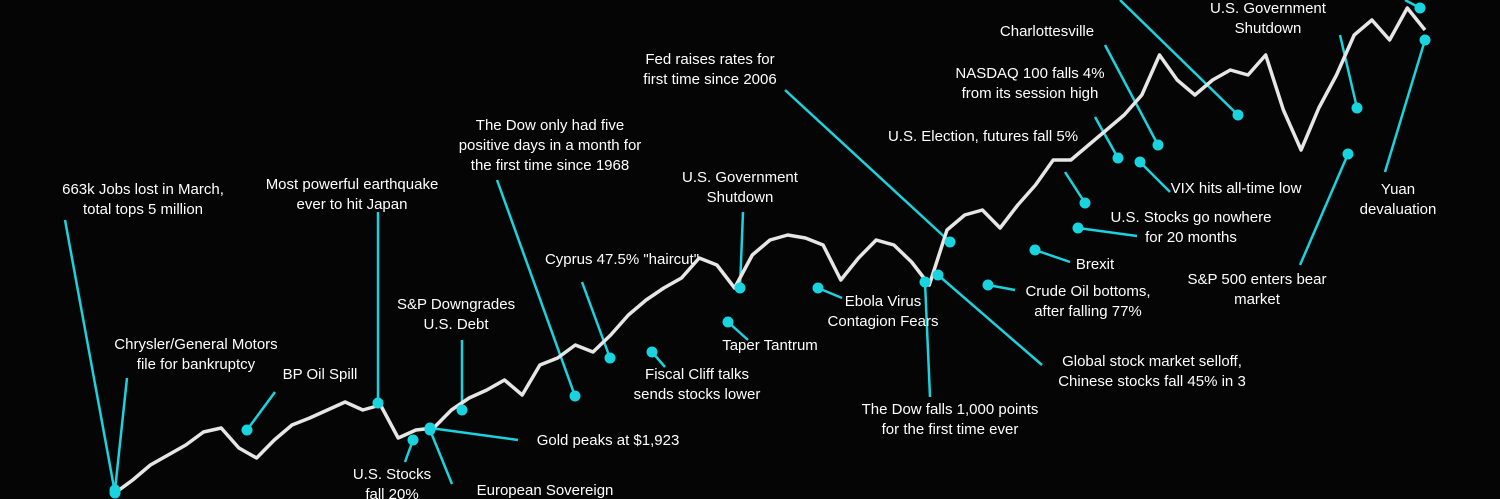 The image size is (1500, 499). Describe the element at coordinates (1152, 361) in the screenshot. I see `annotation-text: Global stock market selloff,` at that location.